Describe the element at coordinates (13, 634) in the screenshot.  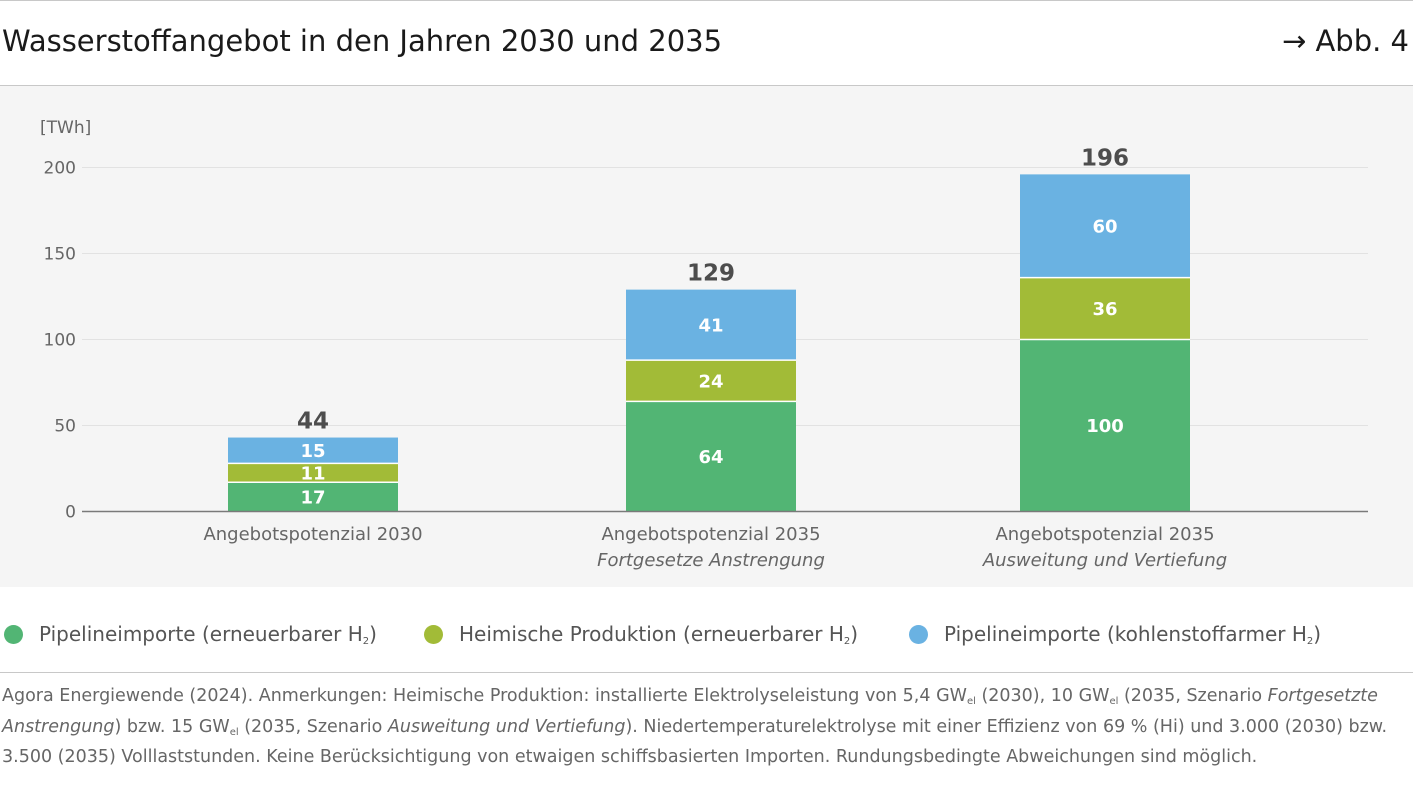
I see `legend-swatch-pipeline-renewable` at that location.